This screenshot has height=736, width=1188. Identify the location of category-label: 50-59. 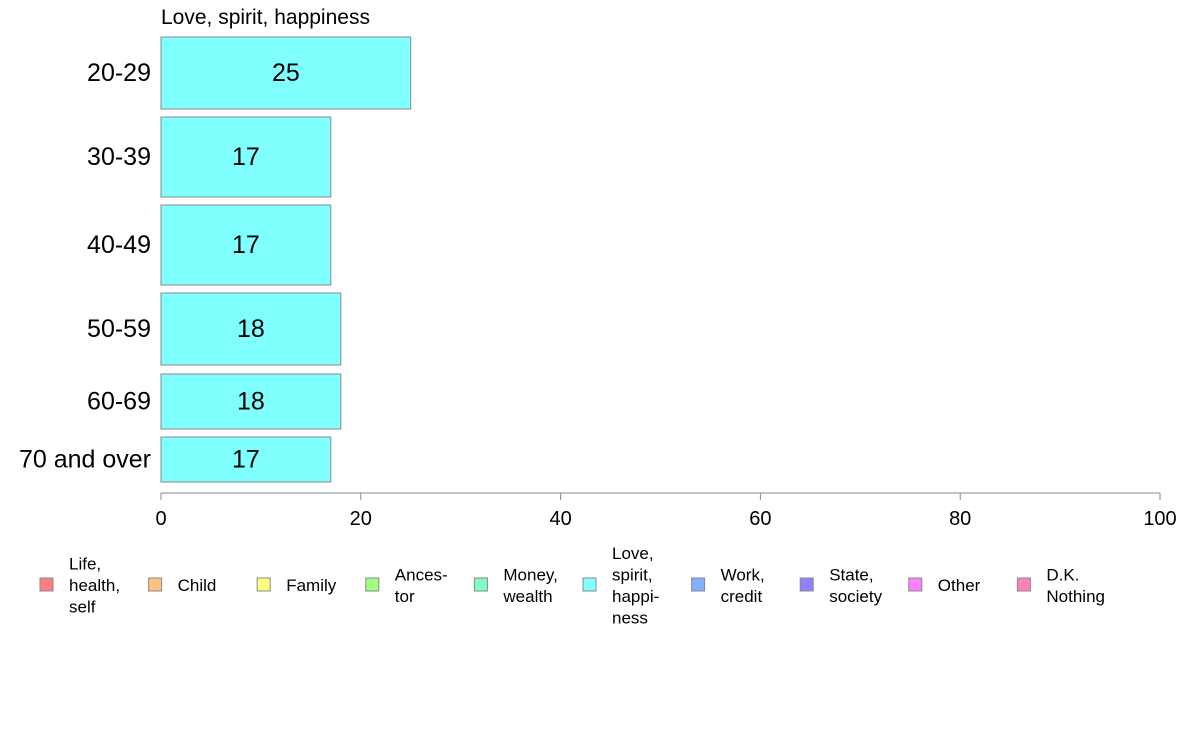
(119, 329).